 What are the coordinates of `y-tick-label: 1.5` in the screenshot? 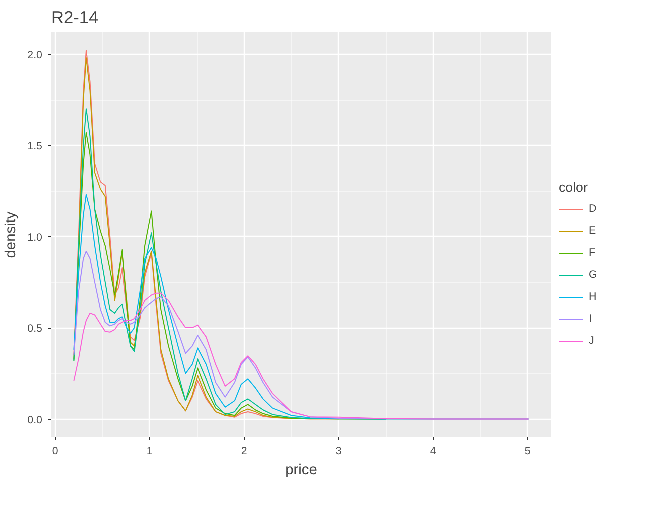 It's located at (35, 146).